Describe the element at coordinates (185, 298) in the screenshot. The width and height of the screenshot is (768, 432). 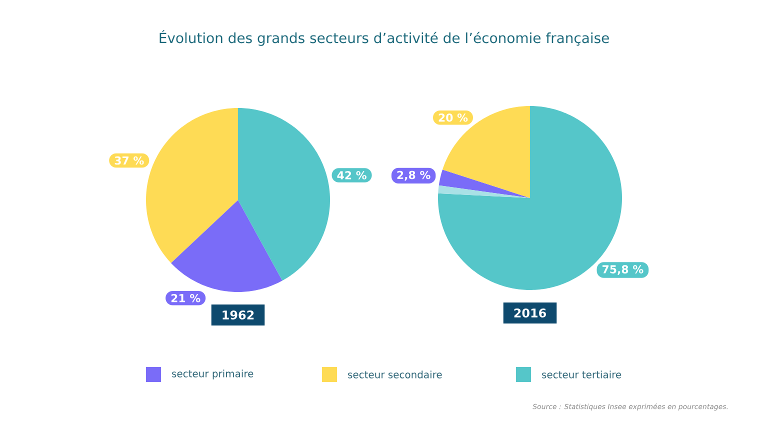
I see `data-label: 21 %` at that location.